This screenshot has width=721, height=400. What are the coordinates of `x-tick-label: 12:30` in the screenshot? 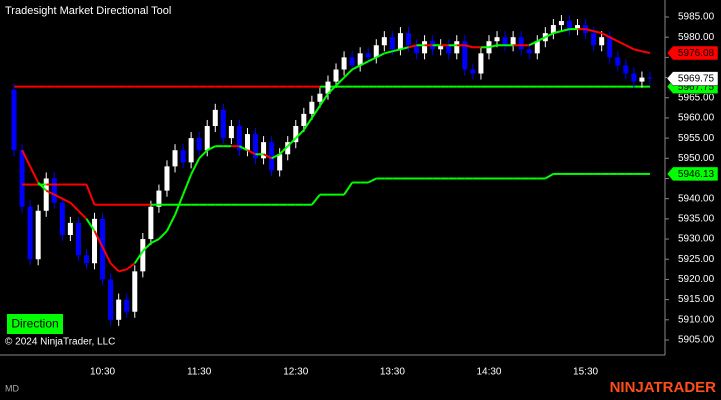 It's located at (295, 372).